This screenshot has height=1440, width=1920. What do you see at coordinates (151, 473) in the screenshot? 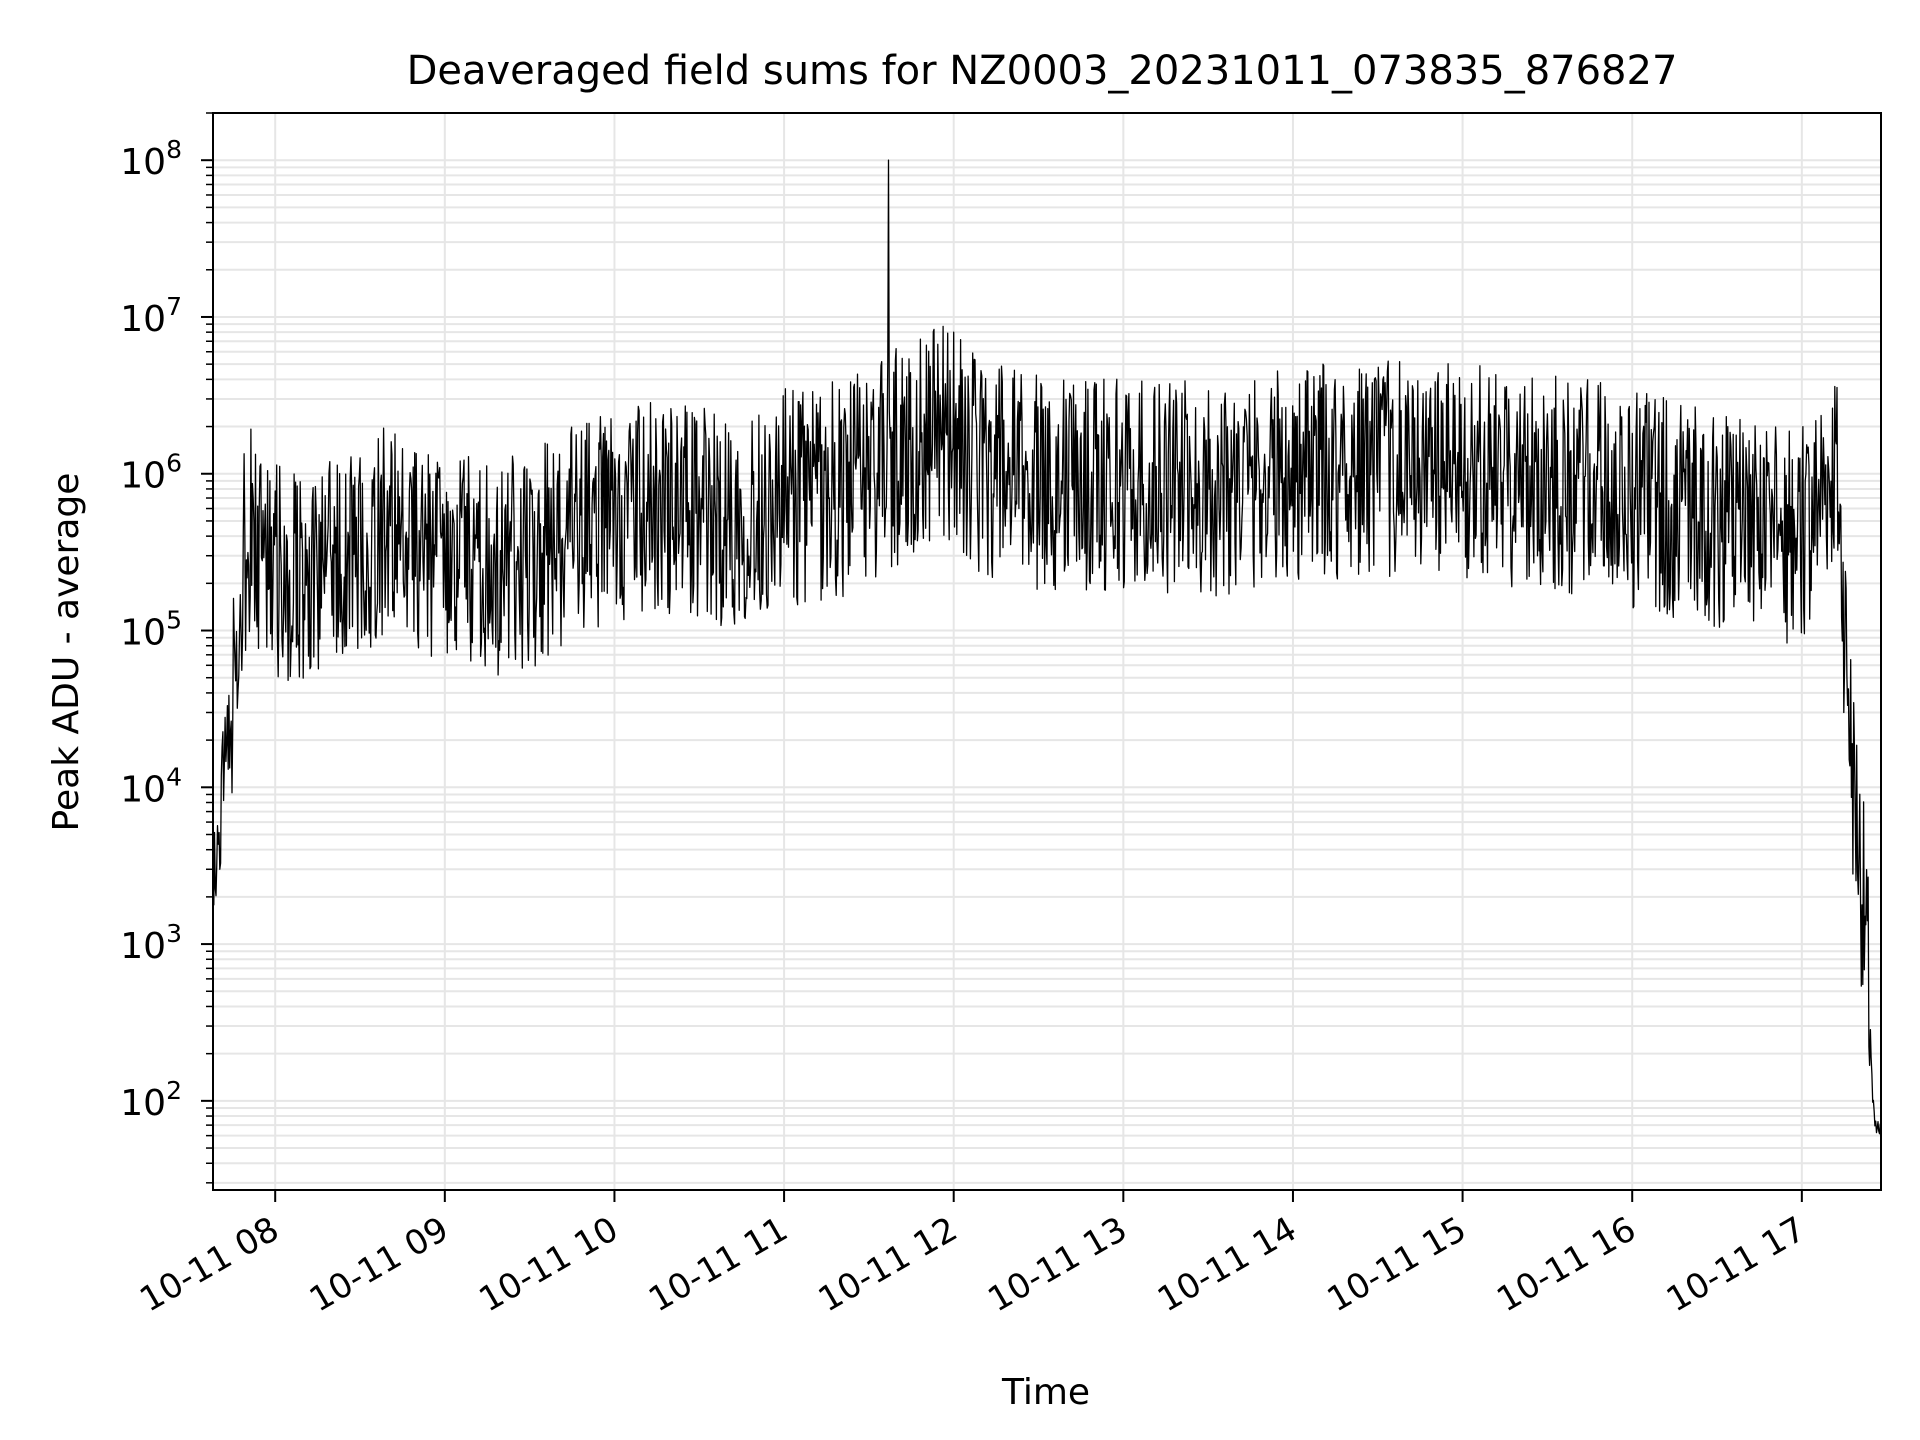
I see `y-tick-label: 10⁶` at bounding box center [151, 473].